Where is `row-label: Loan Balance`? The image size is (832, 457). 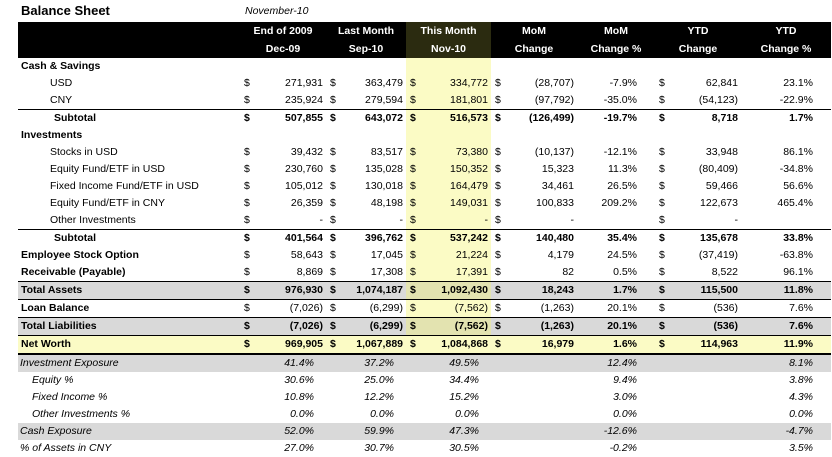 row-label: Loan Balance is located at coordinates (55, 308).